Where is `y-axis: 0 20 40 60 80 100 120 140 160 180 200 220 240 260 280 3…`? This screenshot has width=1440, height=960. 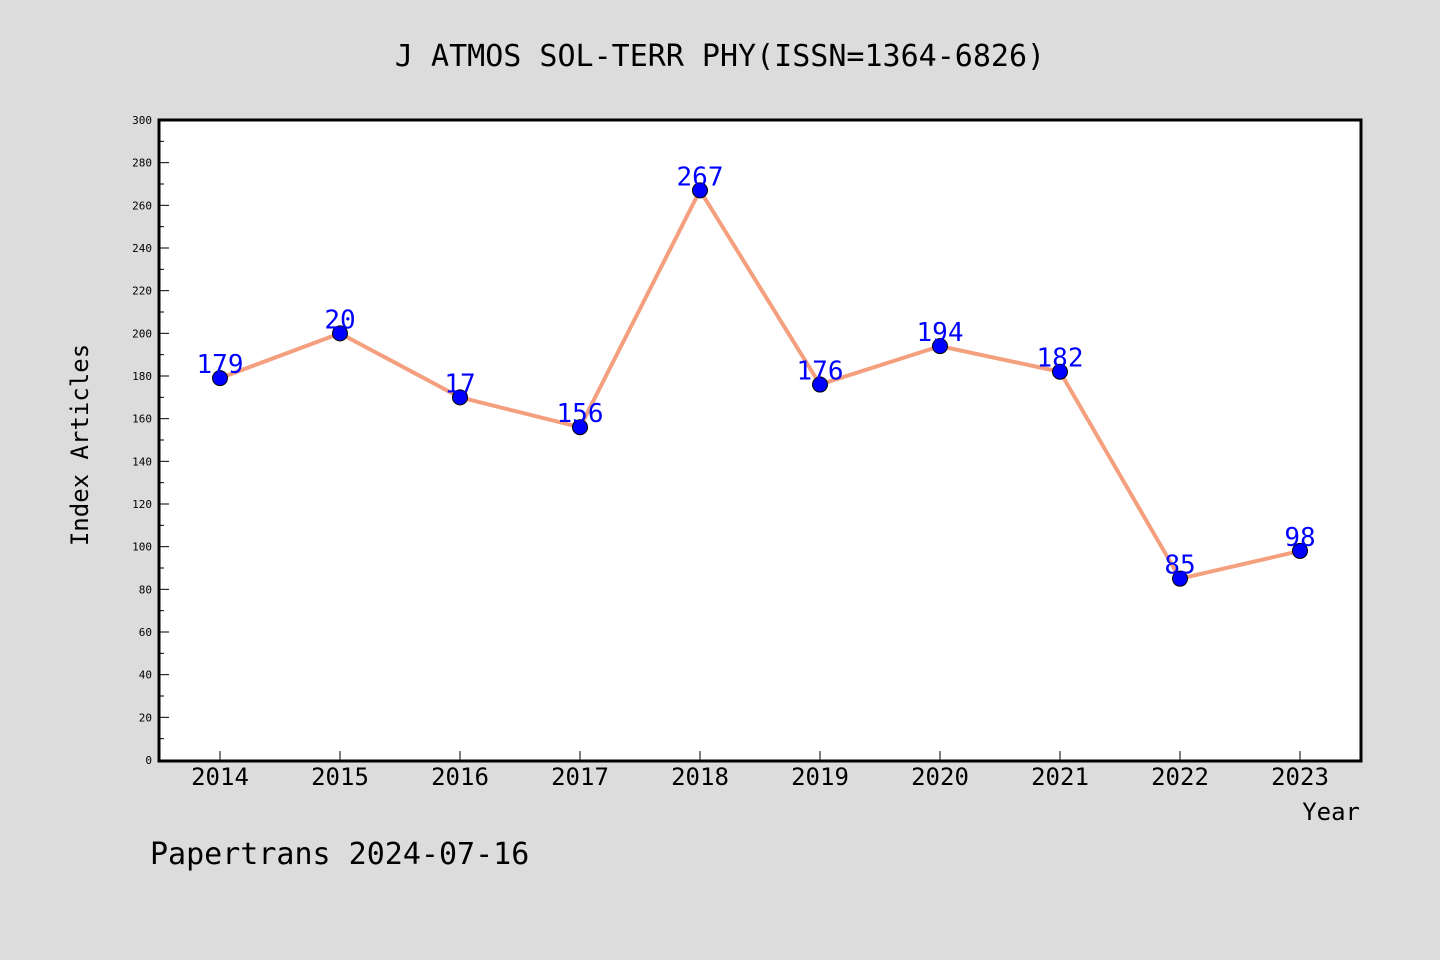 y-axis: 0 20 40 60 80 100 120 140 160 180 200 220 240 260 280 3… is located at coordinates (150, 440).